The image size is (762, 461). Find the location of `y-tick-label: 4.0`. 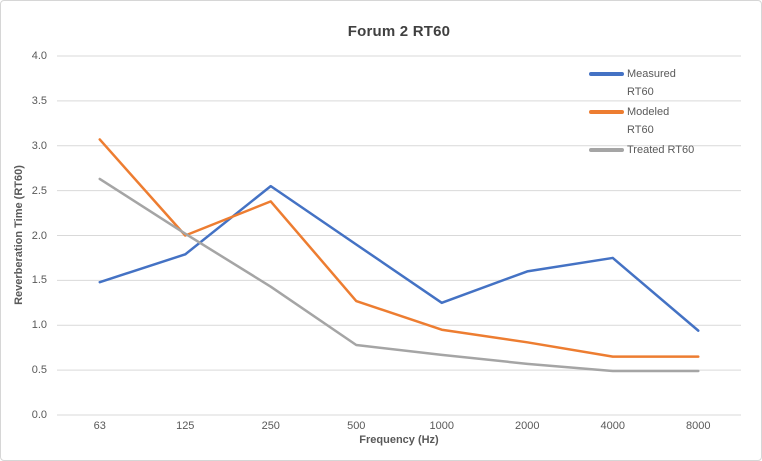

y-tick-label: 4.0 is located at coordinates (39, 56).